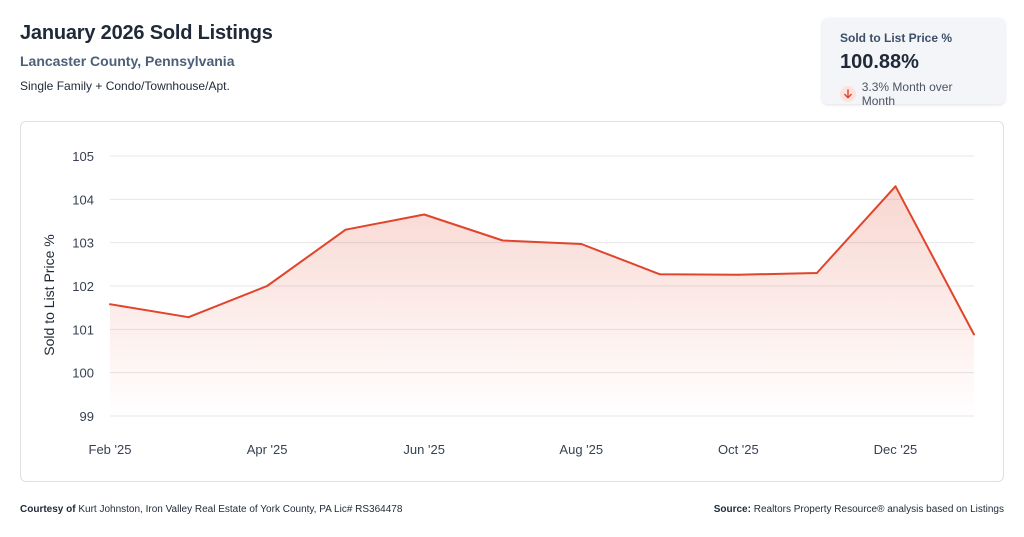 The image size is (1024, 537). I want to click on location-subtitle: Lancaster County, Pennsylvania, so click(127, 61).